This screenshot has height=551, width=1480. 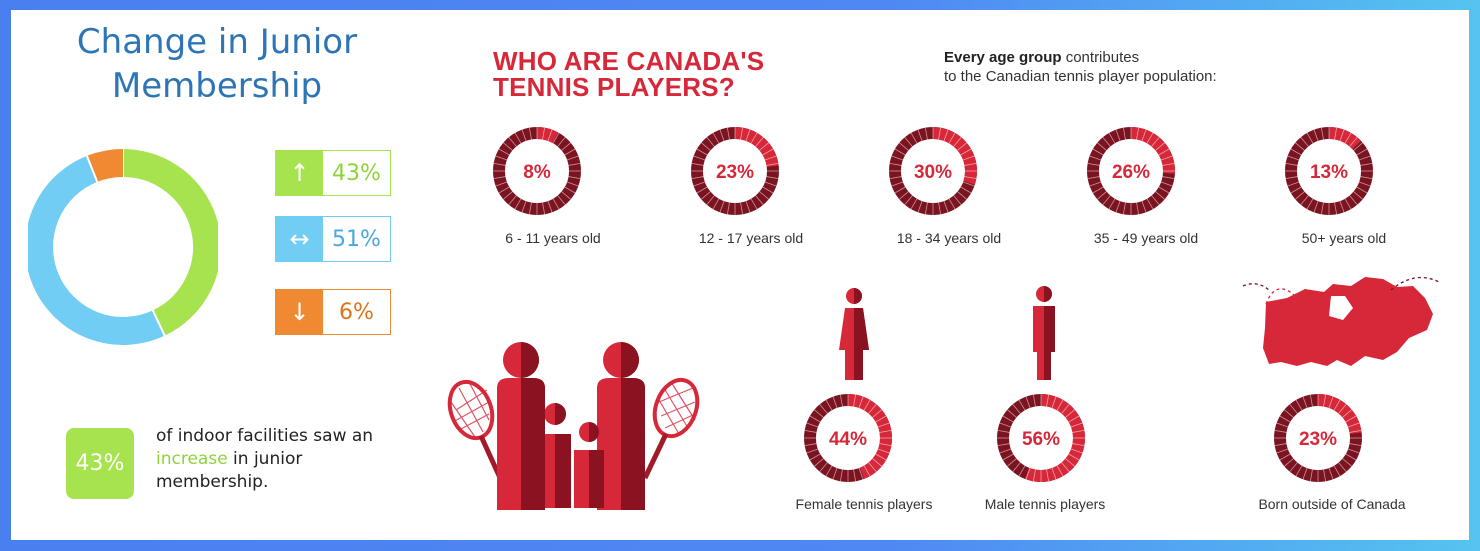 I want to click on male-icon, so click(x=1044, y=333).